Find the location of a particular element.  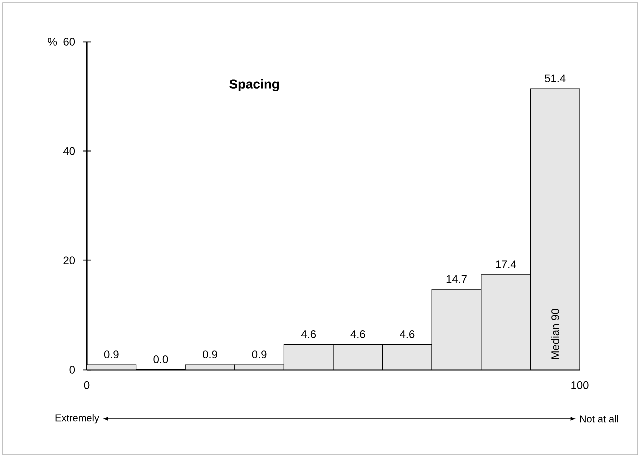

data-label: 0.0 is located at coordinates (161, 360).